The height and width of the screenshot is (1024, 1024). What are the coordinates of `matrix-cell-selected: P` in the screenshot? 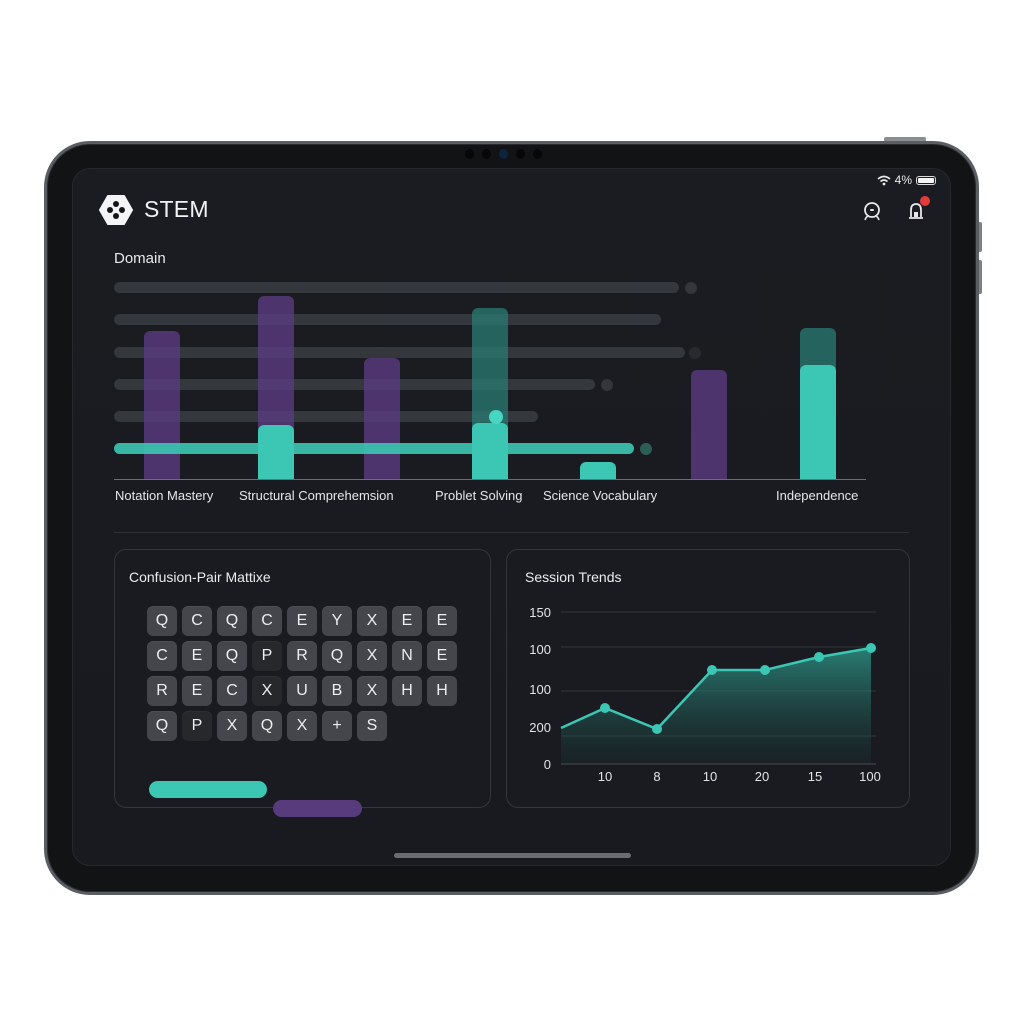 It's located at (267, 656).